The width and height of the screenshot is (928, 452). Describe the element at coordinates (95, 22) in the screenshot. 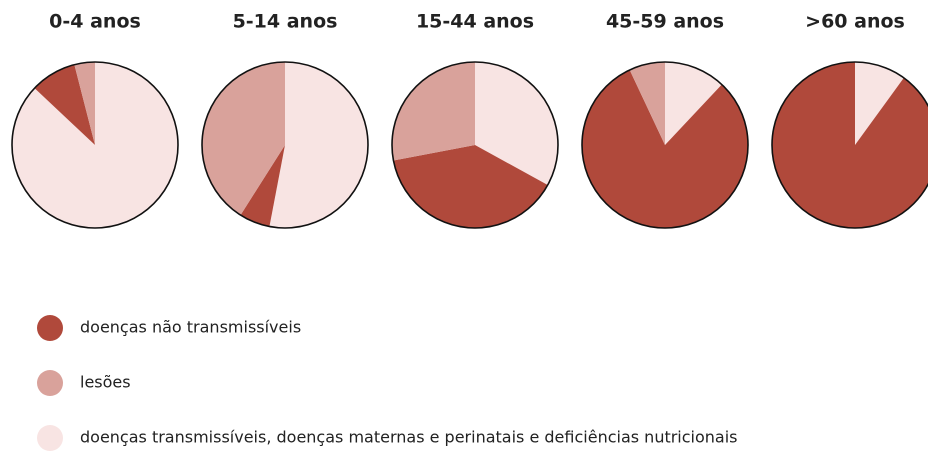

I see `pie-title: 0-4 anos` at that location.